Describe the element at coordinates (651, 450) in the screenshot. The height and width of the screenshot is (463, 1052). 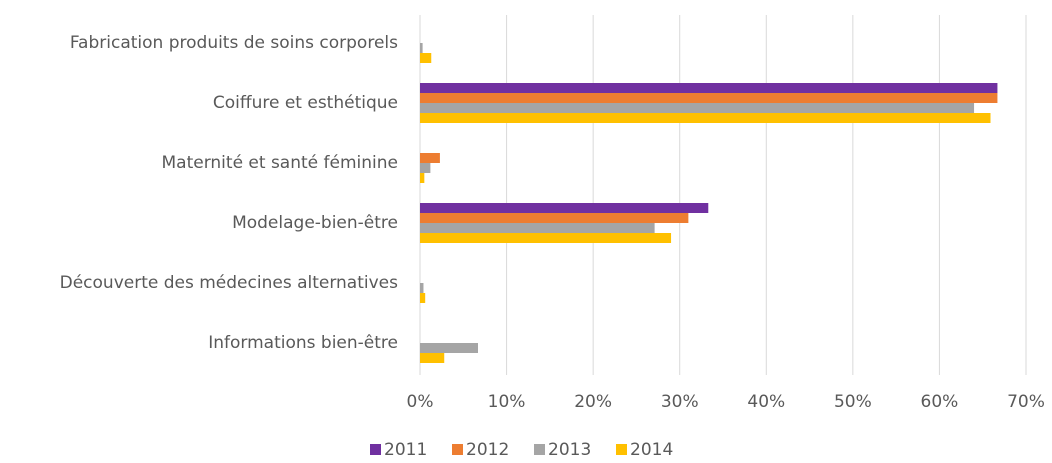
I see `legend-label: 2014` at that location.